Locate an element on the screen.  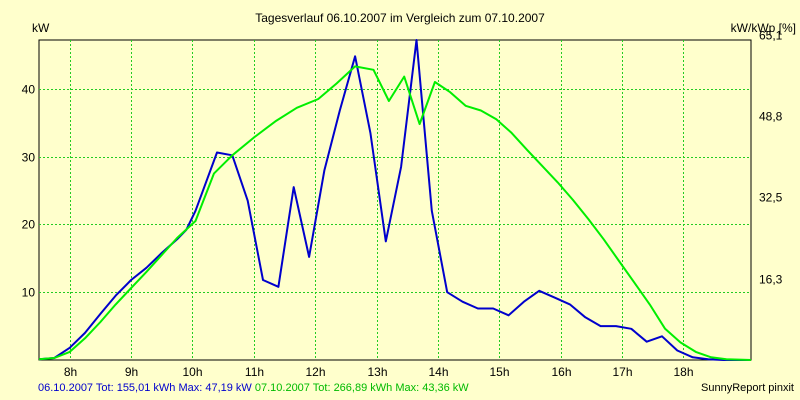
y-tick-label-right: 32,5 is located at coordinates (771, 198).